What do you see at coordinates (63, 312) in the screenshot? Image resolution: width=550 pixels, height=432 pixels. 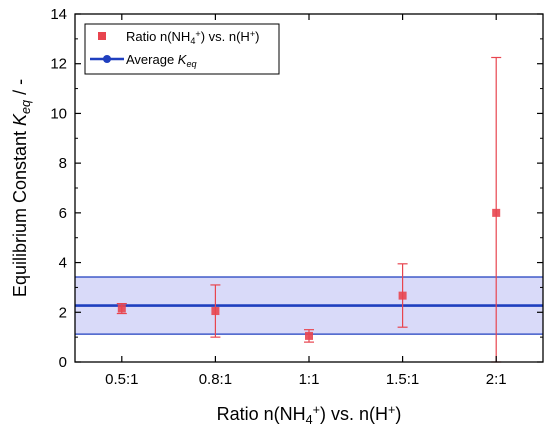 I see `y-tick-label: 2` at bounding box center [63, 312].